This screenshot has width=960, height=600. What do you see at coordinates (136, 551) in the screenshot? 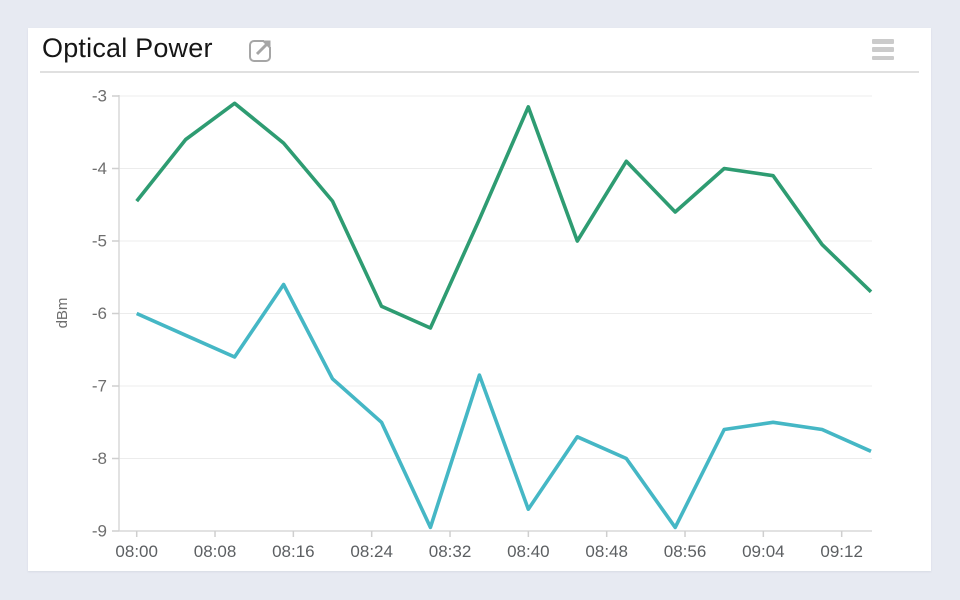
I see `x-tick-label: 08:00` at bounding box center [136, 551].